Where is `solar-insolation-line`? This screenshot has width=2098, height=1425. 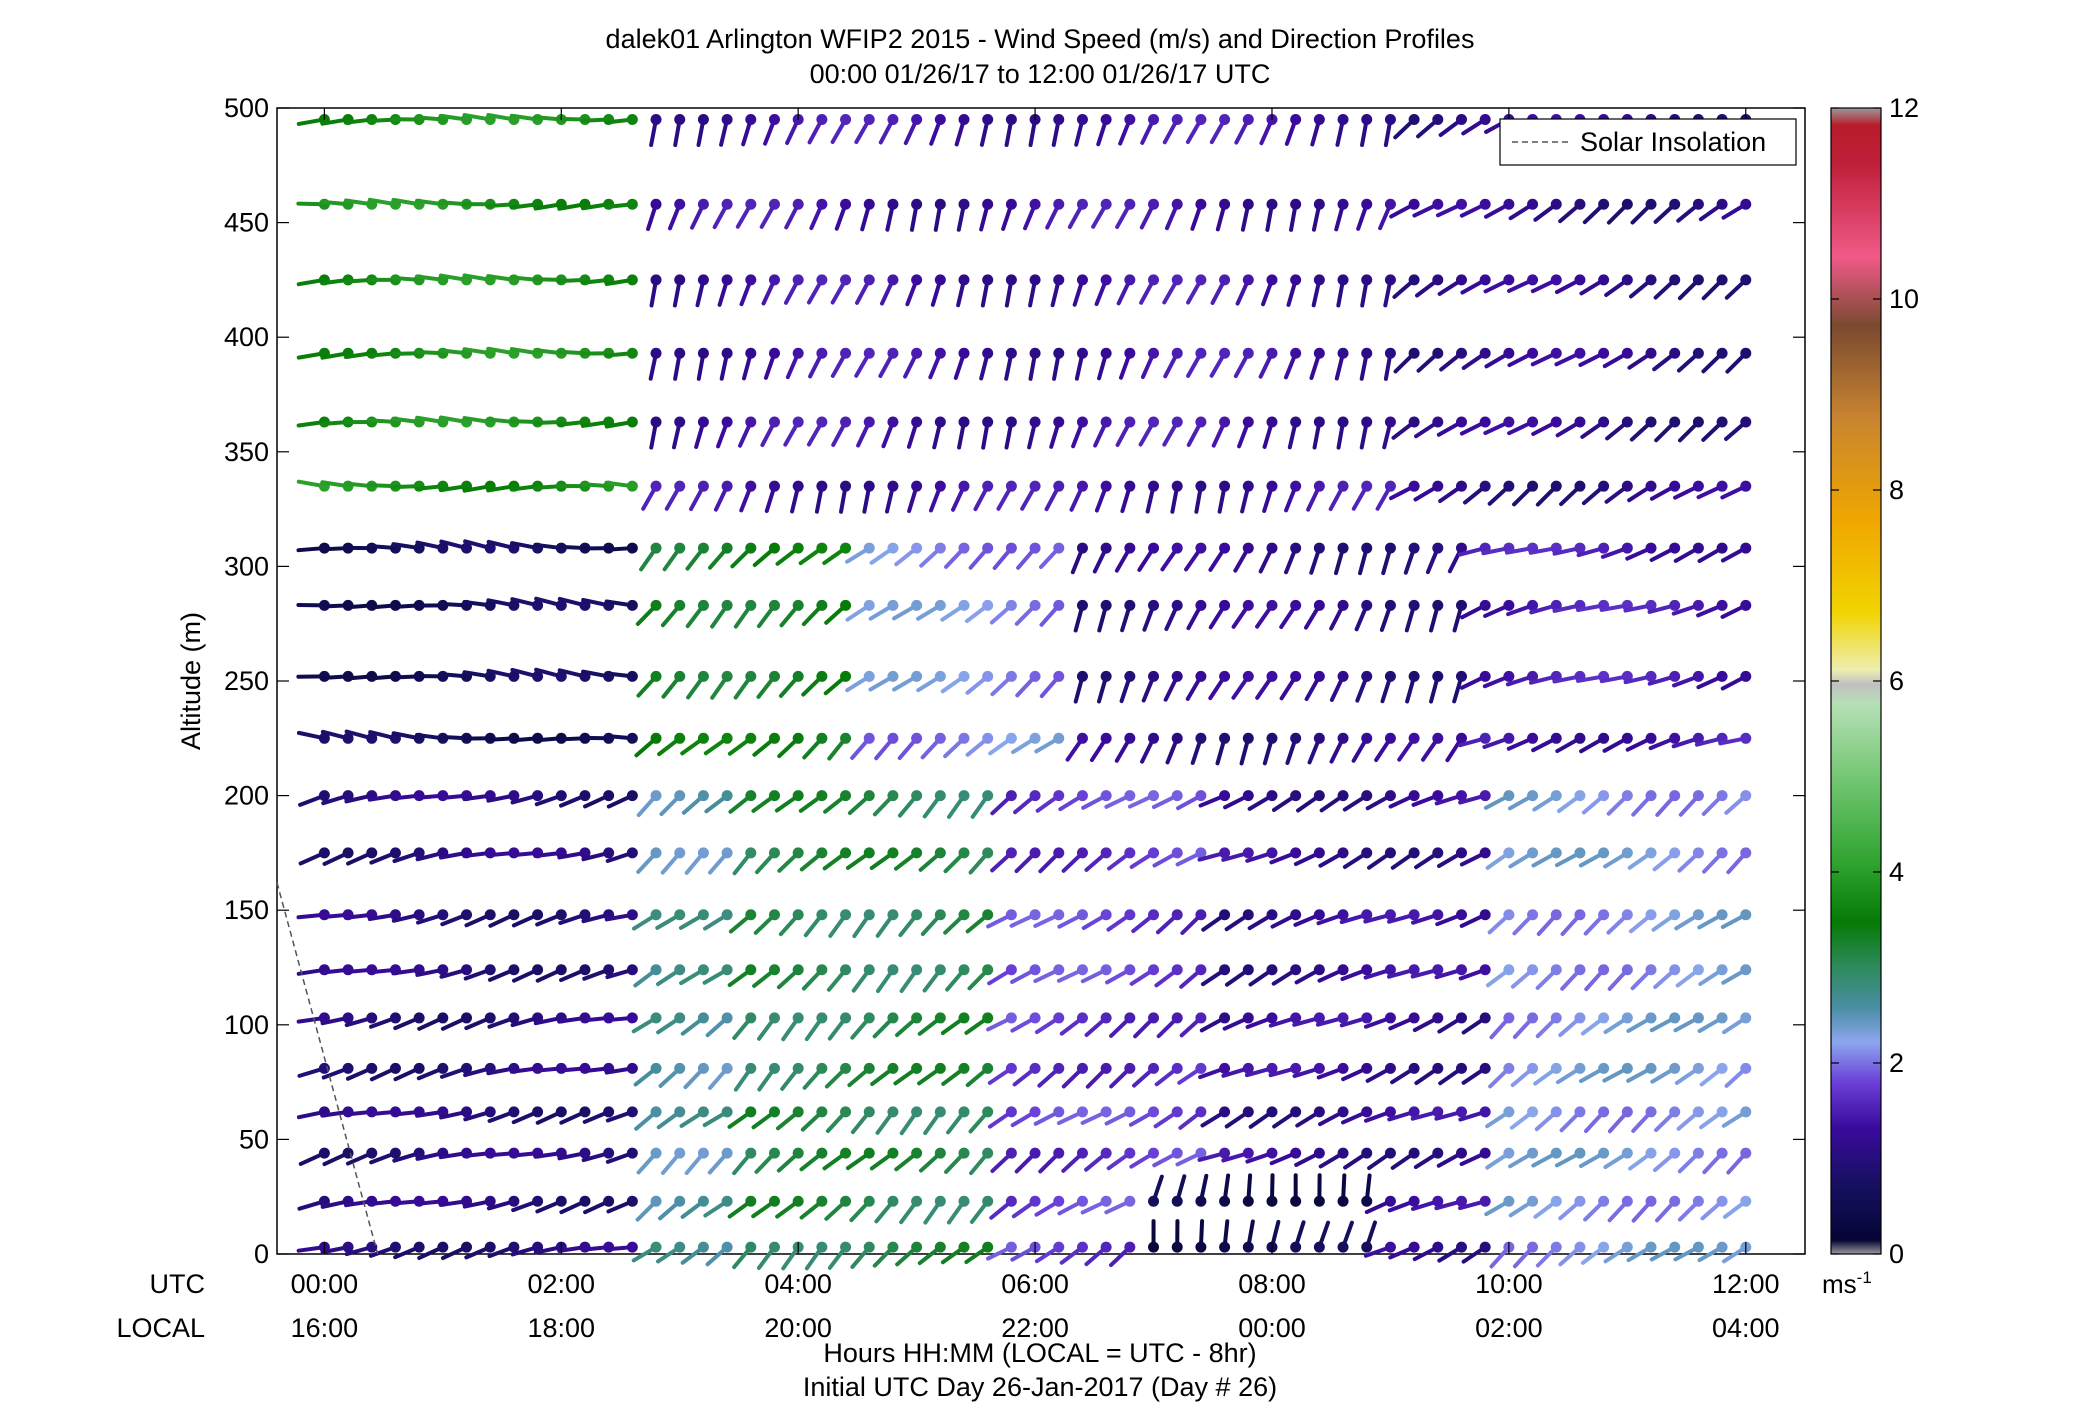 solar-insolation-line is located at coordinates (327, 1068).